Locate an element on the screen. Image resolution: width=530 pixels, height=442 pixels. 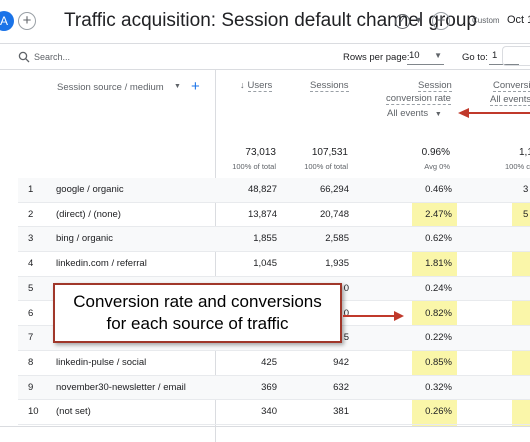
source-medium-cell: bing / organic is located at coordinates (85, 239).